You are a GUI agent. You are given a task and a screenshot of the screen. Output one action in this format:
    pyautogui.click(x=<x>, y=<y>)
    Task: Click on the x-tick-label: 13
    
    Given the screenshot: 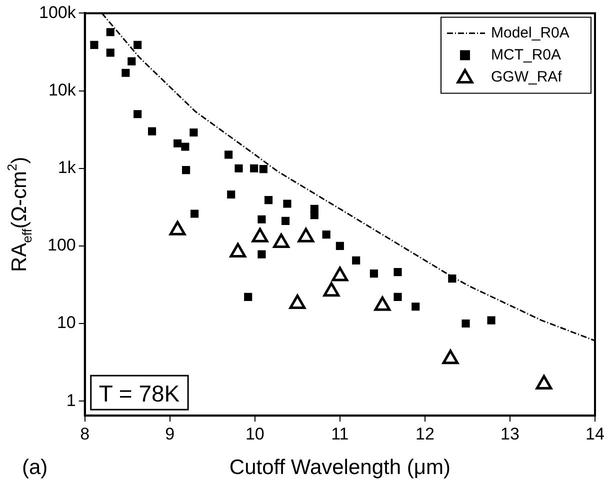 What is the action you would take?
    pyautogui.click(x=510, y=434)
    